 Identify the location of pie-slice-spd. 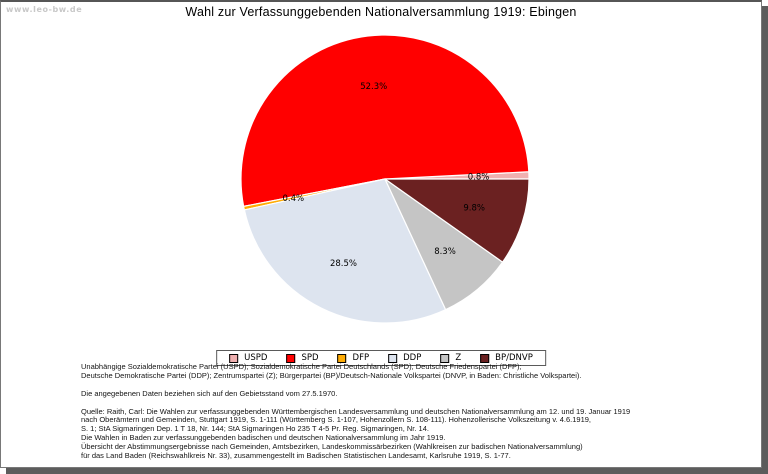
(385, 120).